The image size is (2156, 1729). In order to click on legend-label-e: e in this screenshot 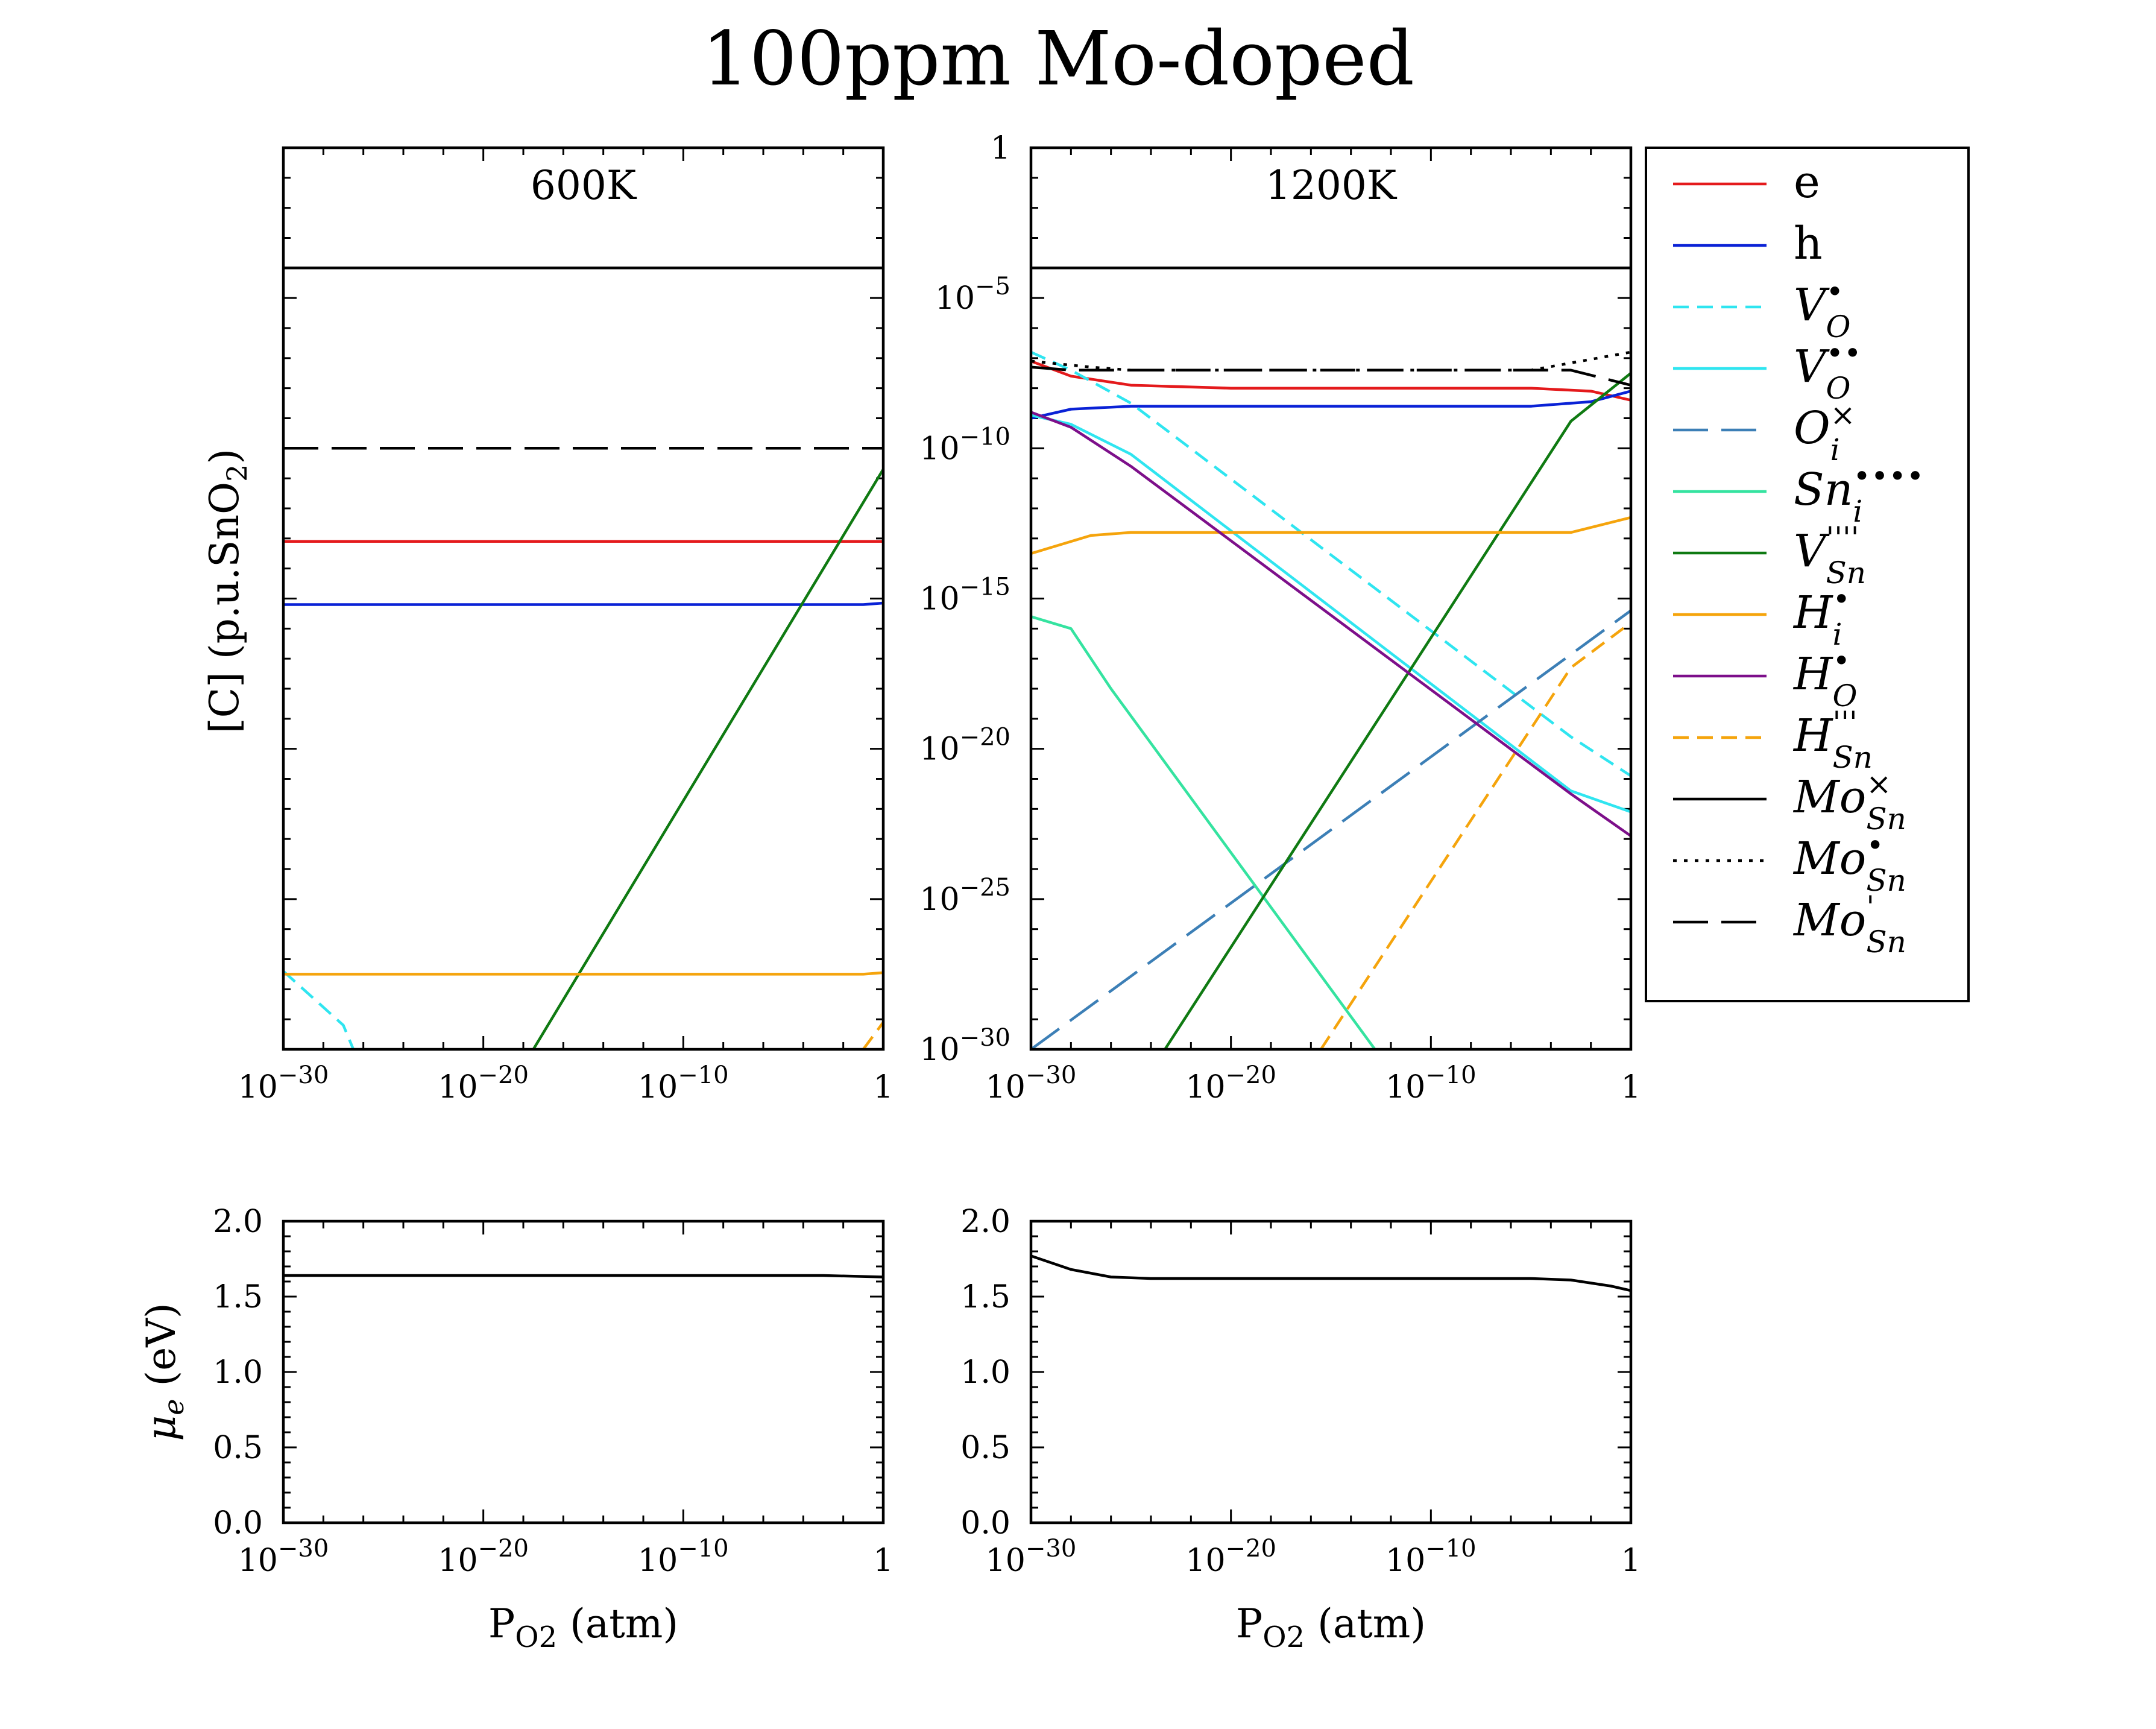, I will do `click(1807, 182)`.